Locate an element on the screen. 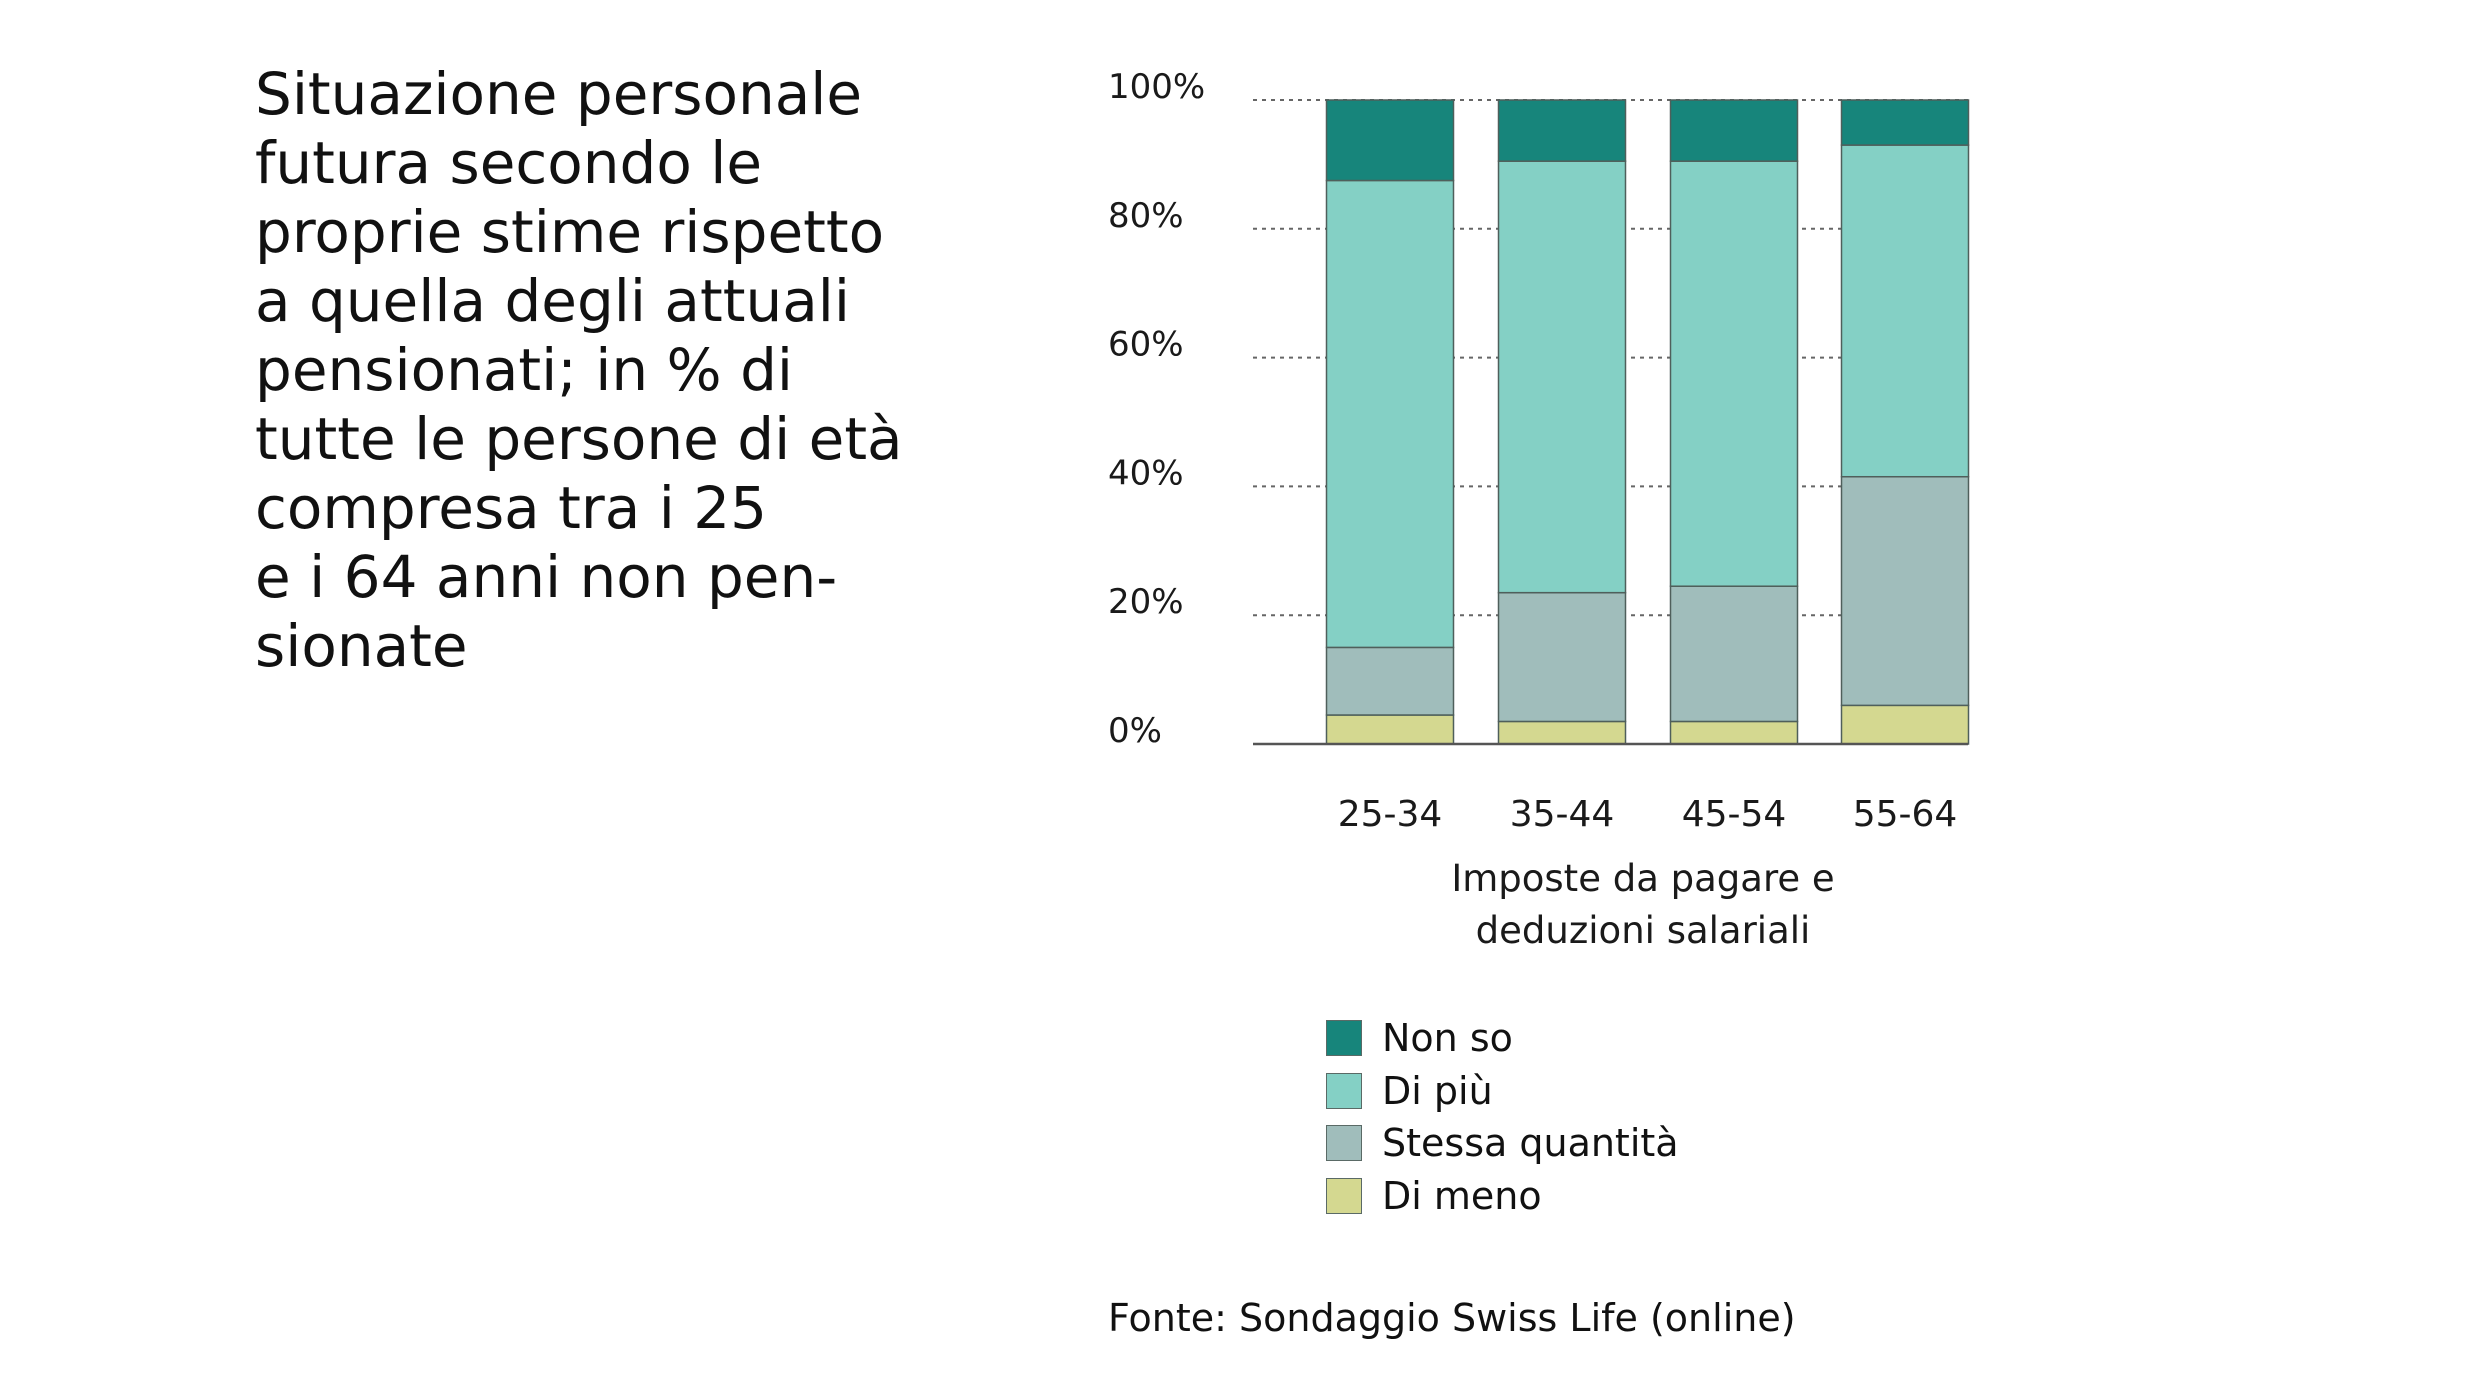 The image size is (2481, 1396). y-tick-label: 40% is located at coordinates (1146, 473).